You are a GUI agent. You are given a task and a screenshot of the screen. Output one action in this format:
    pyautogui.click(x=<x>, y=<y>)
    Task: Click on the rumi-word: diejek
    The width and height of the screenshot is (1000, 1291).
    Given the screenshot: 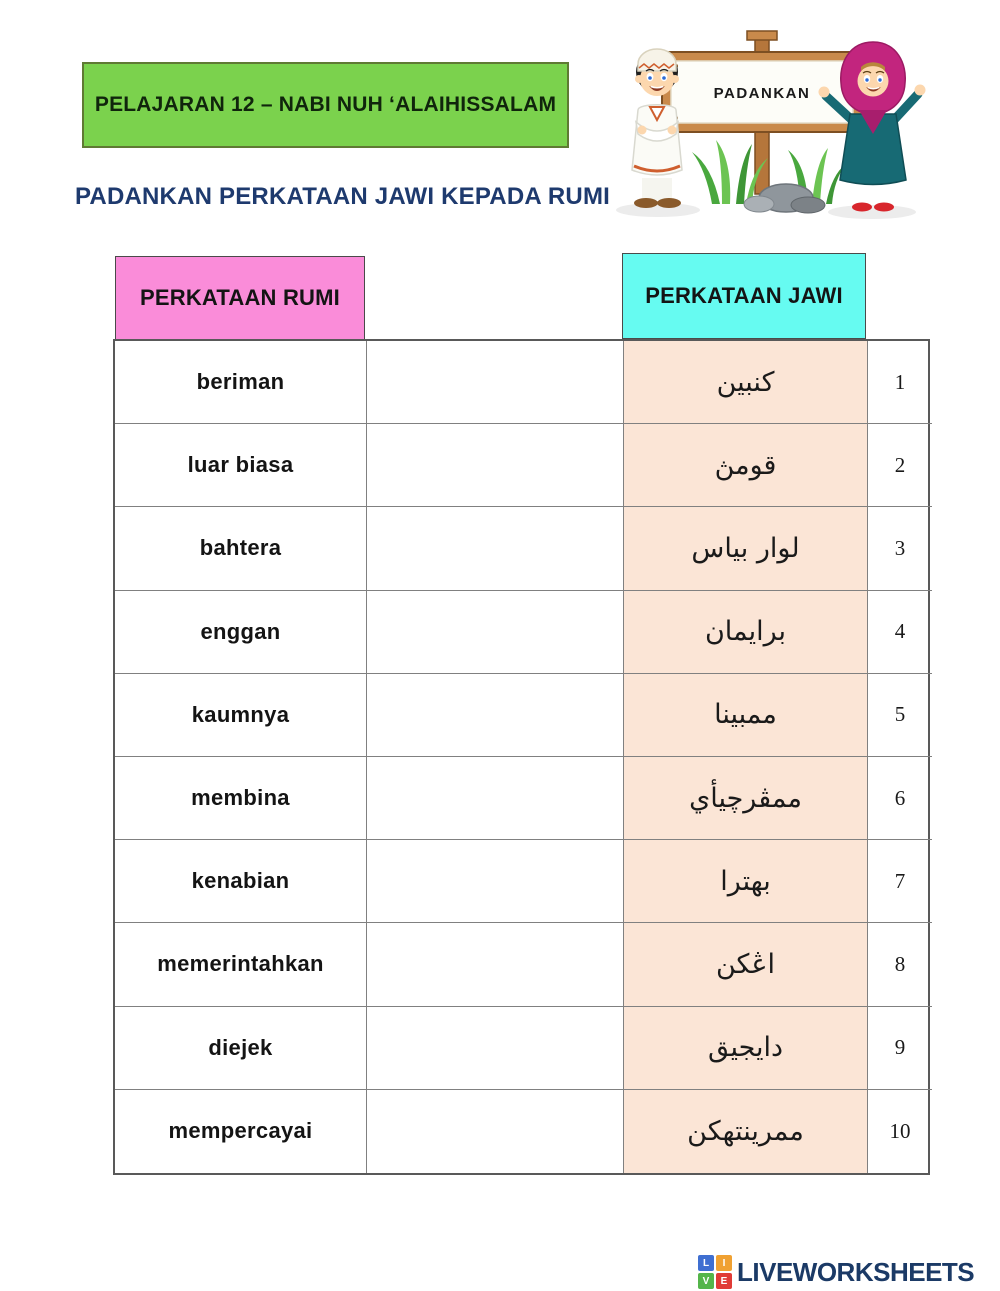 What is the action you would take?
    pyautogui.click(x=241, y=1048)
    